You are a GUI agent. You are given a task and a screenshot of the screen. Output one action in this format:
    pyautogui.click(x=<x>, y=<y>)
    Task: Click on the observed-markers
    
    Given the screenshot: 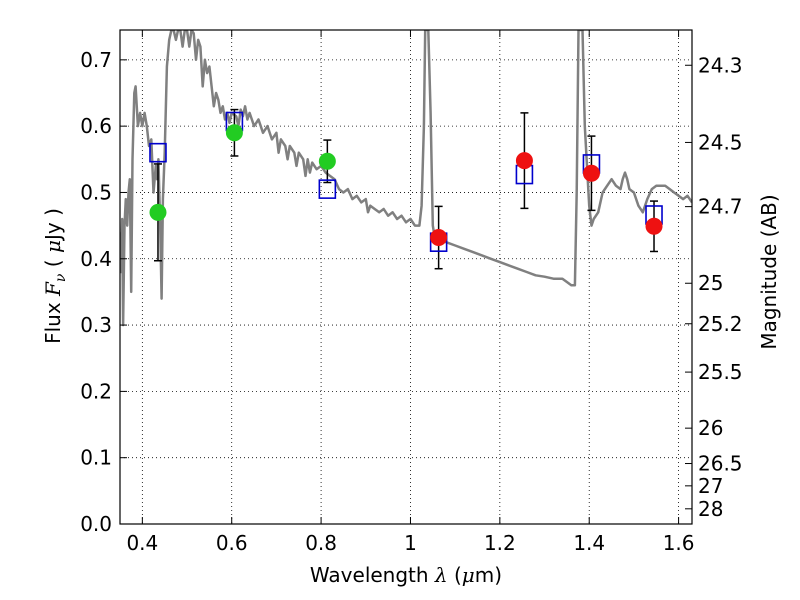 What is the action you would take?
    pyautogui.click(x=406, y=185)
    